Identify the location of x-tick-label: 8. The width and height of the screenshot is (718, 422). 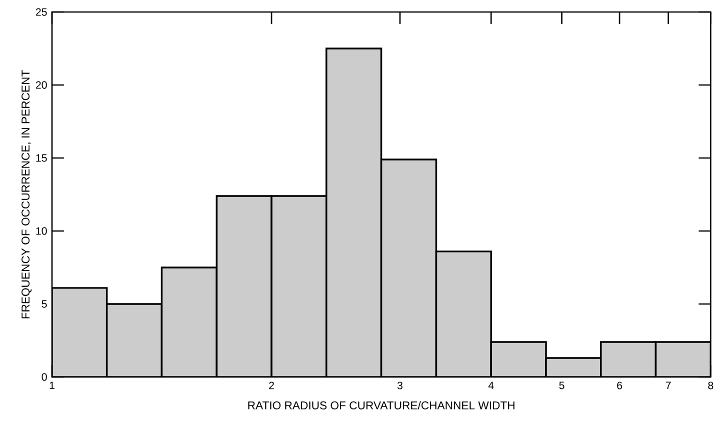
(711, 386).